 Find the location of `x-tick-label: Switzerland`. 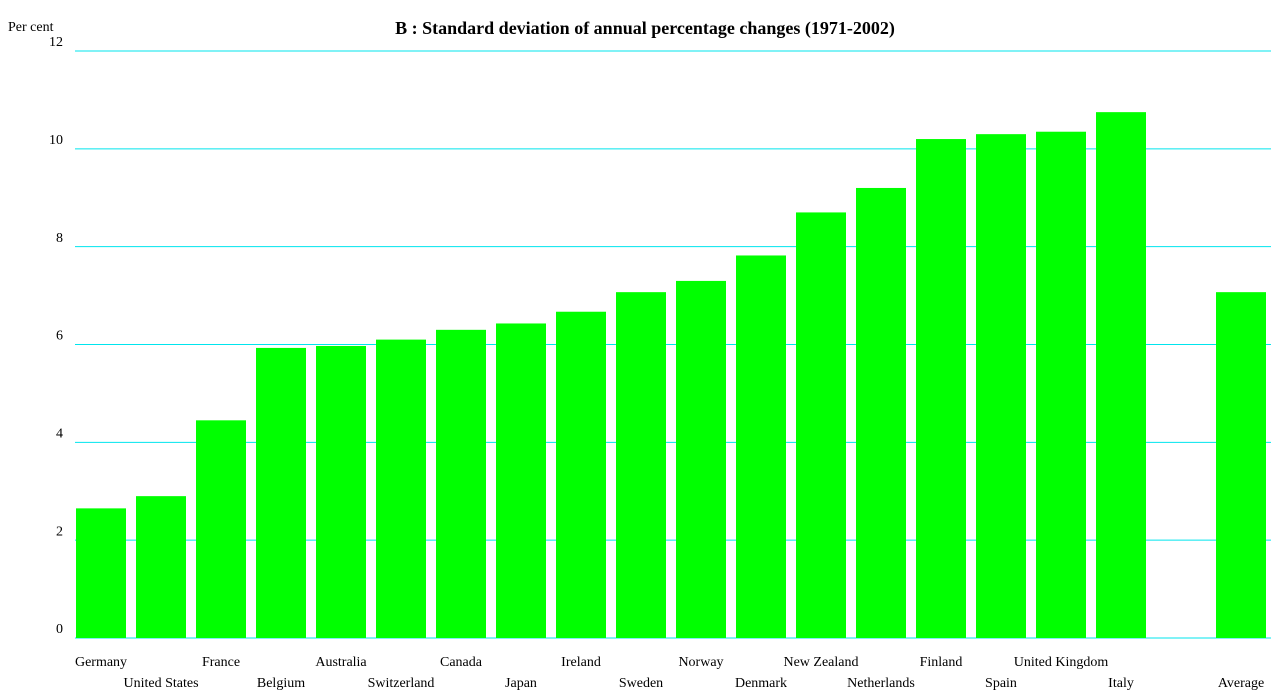

x-tick-label: Switzerland is located at coordinates (401, 683).